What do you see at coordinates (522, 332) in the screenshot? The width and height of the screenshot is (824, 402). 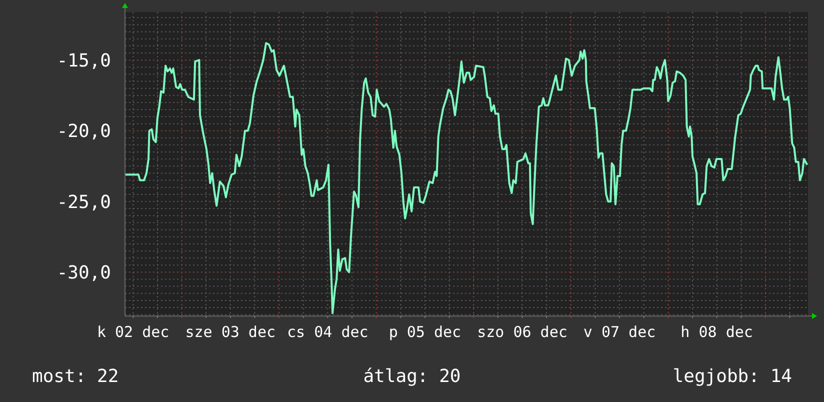 I see `x-tick-label: szo 06 dec` at bounding box center [522, 332].